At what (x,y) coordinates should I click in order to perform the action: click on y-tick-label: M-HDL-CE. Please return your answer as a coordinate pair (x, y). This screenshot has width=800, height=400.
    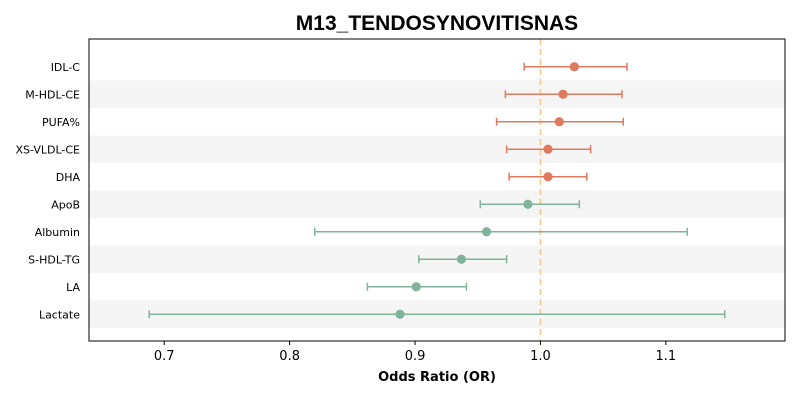
    Looking at the image, I should click on (52, 94).